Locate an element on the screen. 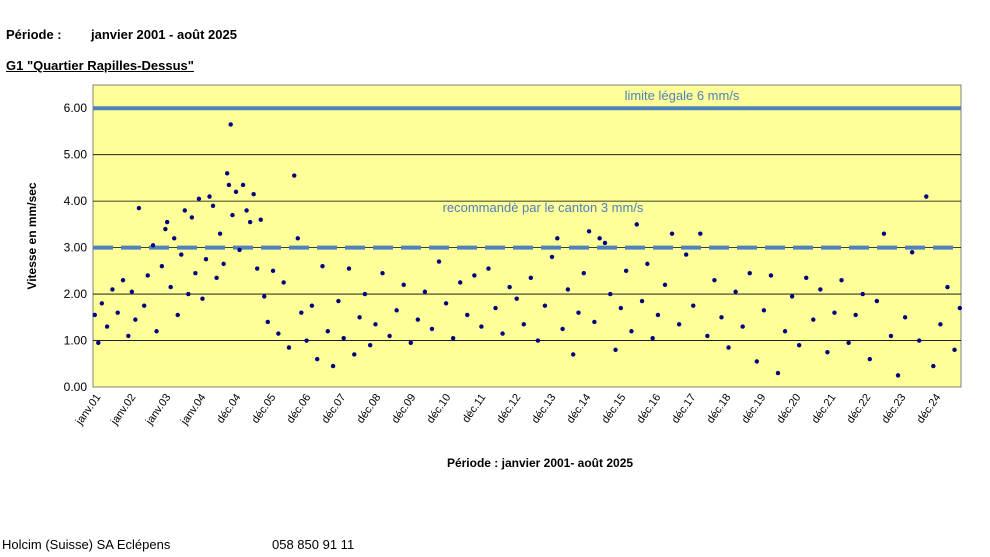 The height and width of the screenshot is (557, 990). y-tick-label: 2.00 is located at coordinates (76, 294).